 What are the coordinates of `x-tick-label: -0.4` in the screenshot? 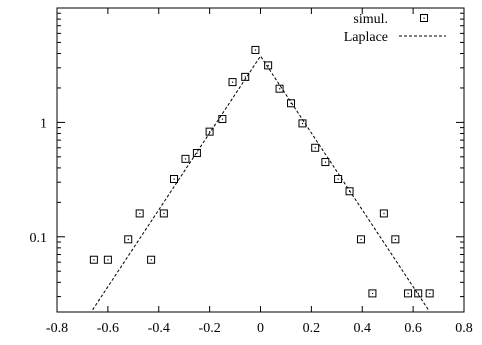 It's located at (159, 328).